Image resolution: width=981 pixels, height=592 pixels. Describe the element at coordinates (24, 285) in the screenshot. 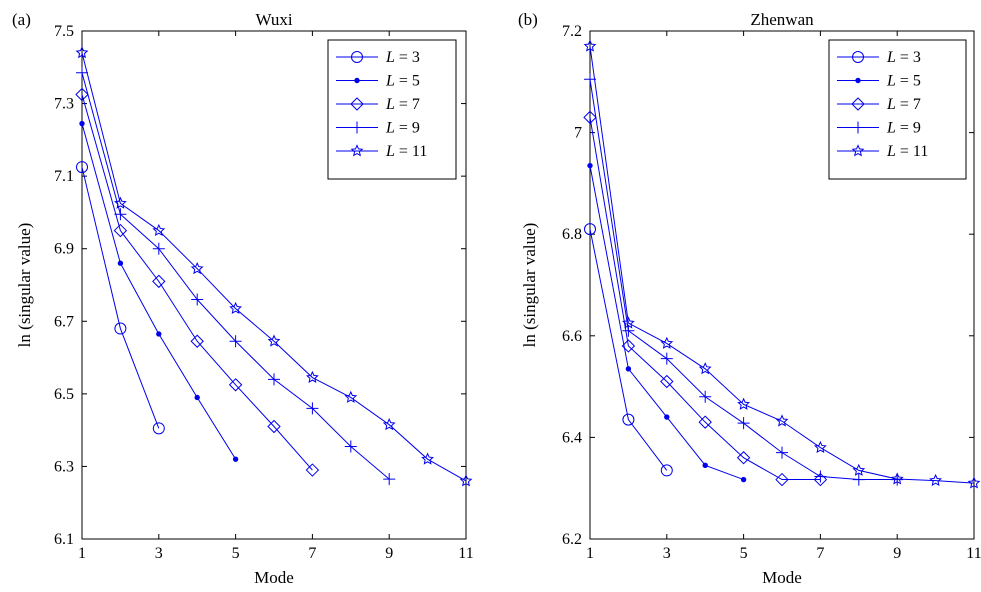

I see `y-axis-label: ln (singular value)` at that location.